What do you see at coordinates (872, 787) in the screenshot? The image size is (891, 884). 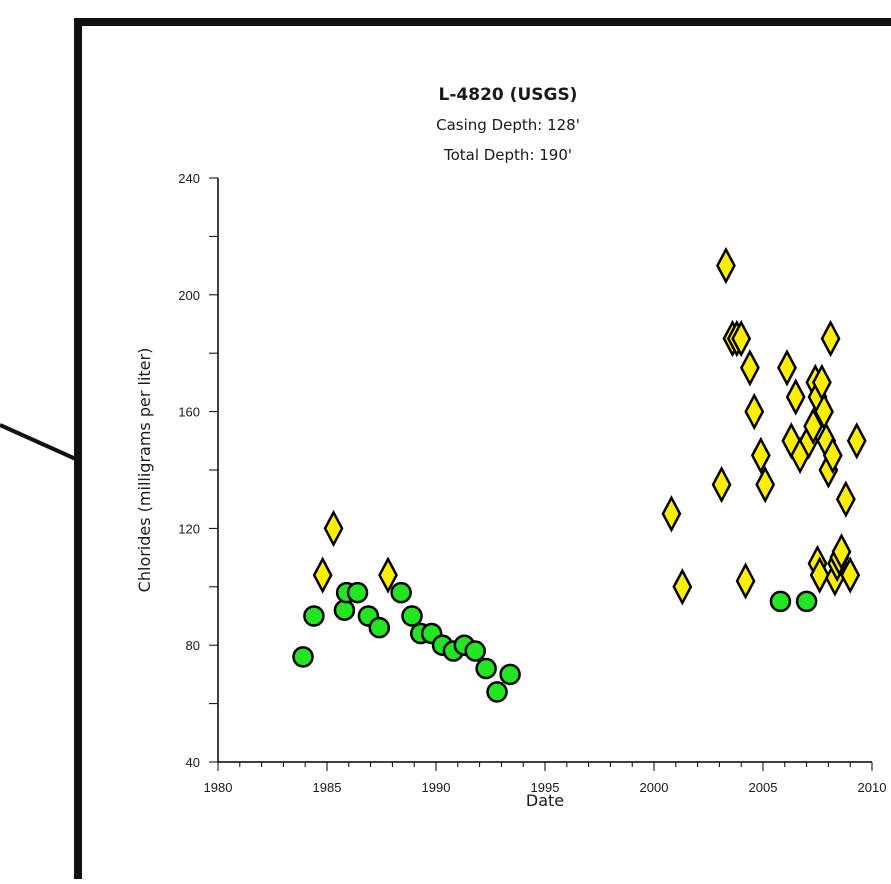 I see `x-tick-label: 2010` at bounding box center [872, 787].